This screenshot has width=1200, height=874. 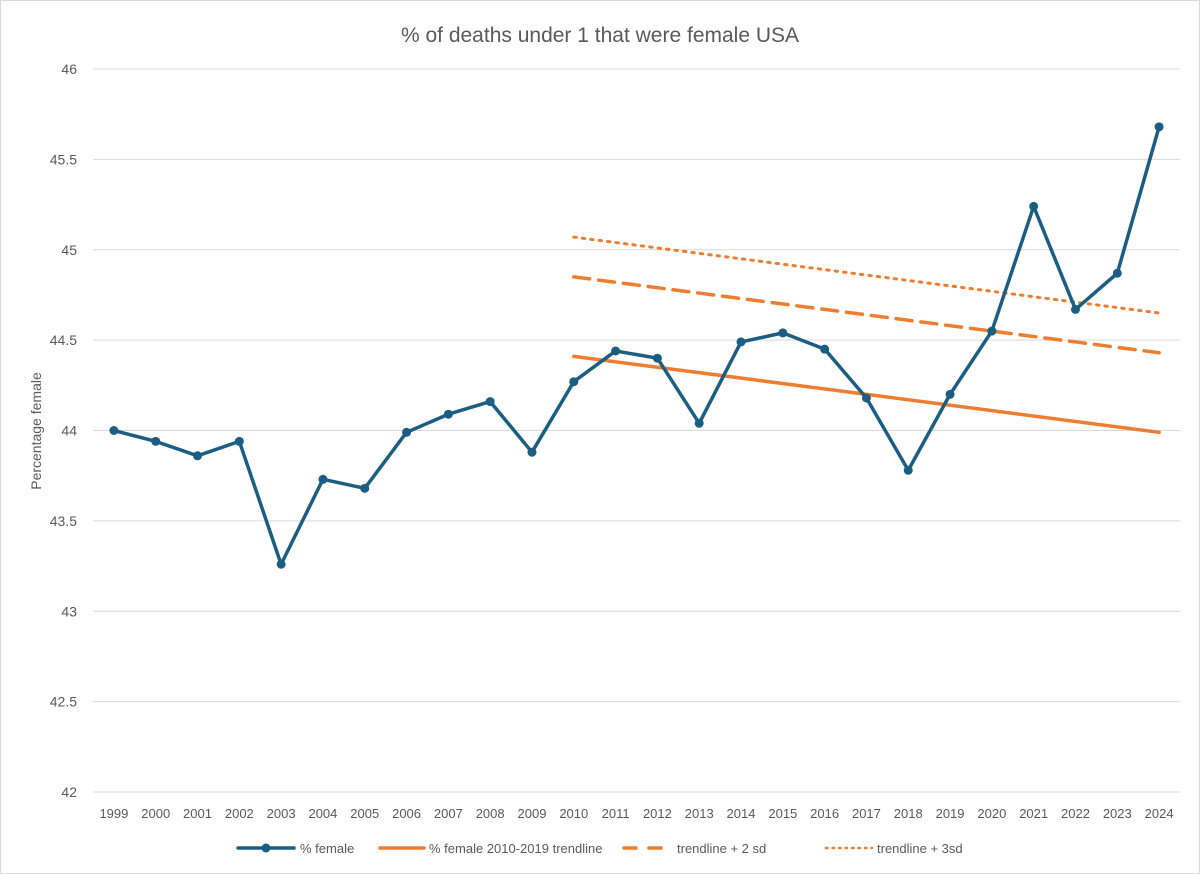 What do you see at coordinates (824, 813) in the screenshot?
I see `x-tick-label: 2016` at bounding box center [824, 813].